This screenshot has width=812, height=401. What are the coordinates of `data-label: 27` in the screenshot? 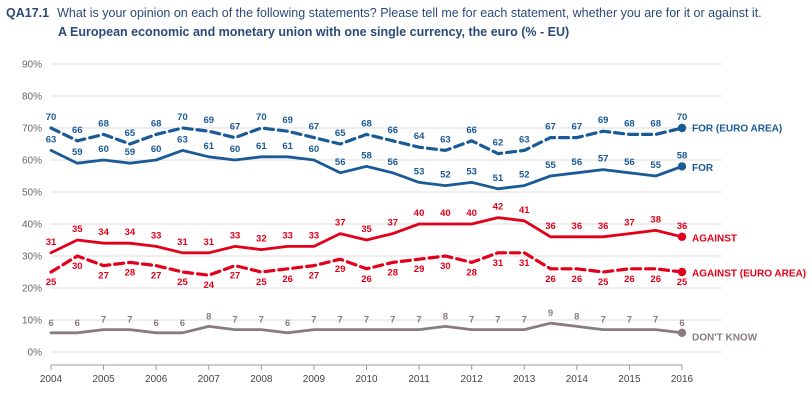 It's located at (235, 276).